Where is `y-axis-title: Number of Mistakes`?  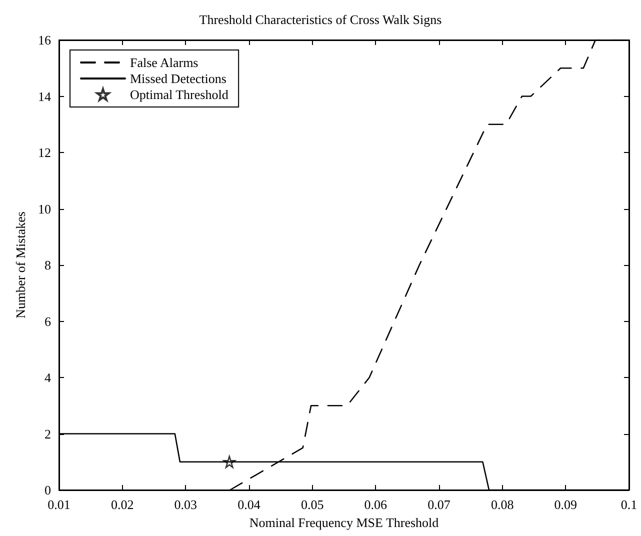 y-axis-title: Number of Mistakes is located at coordinates (20, 265).